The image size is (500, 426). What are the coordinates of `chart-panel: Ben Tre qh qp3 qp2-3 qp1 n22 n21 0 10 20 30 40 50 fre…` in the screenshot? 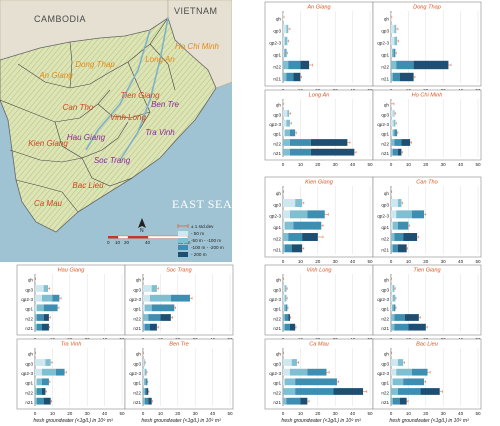 It's located at (179, 381).